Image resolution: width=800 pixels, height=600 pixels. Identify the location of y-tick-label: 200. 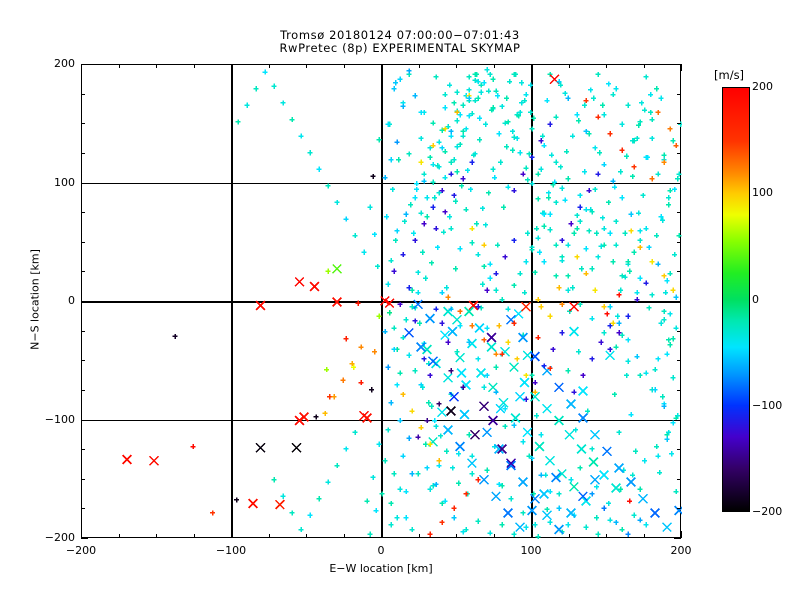
(64, 63).